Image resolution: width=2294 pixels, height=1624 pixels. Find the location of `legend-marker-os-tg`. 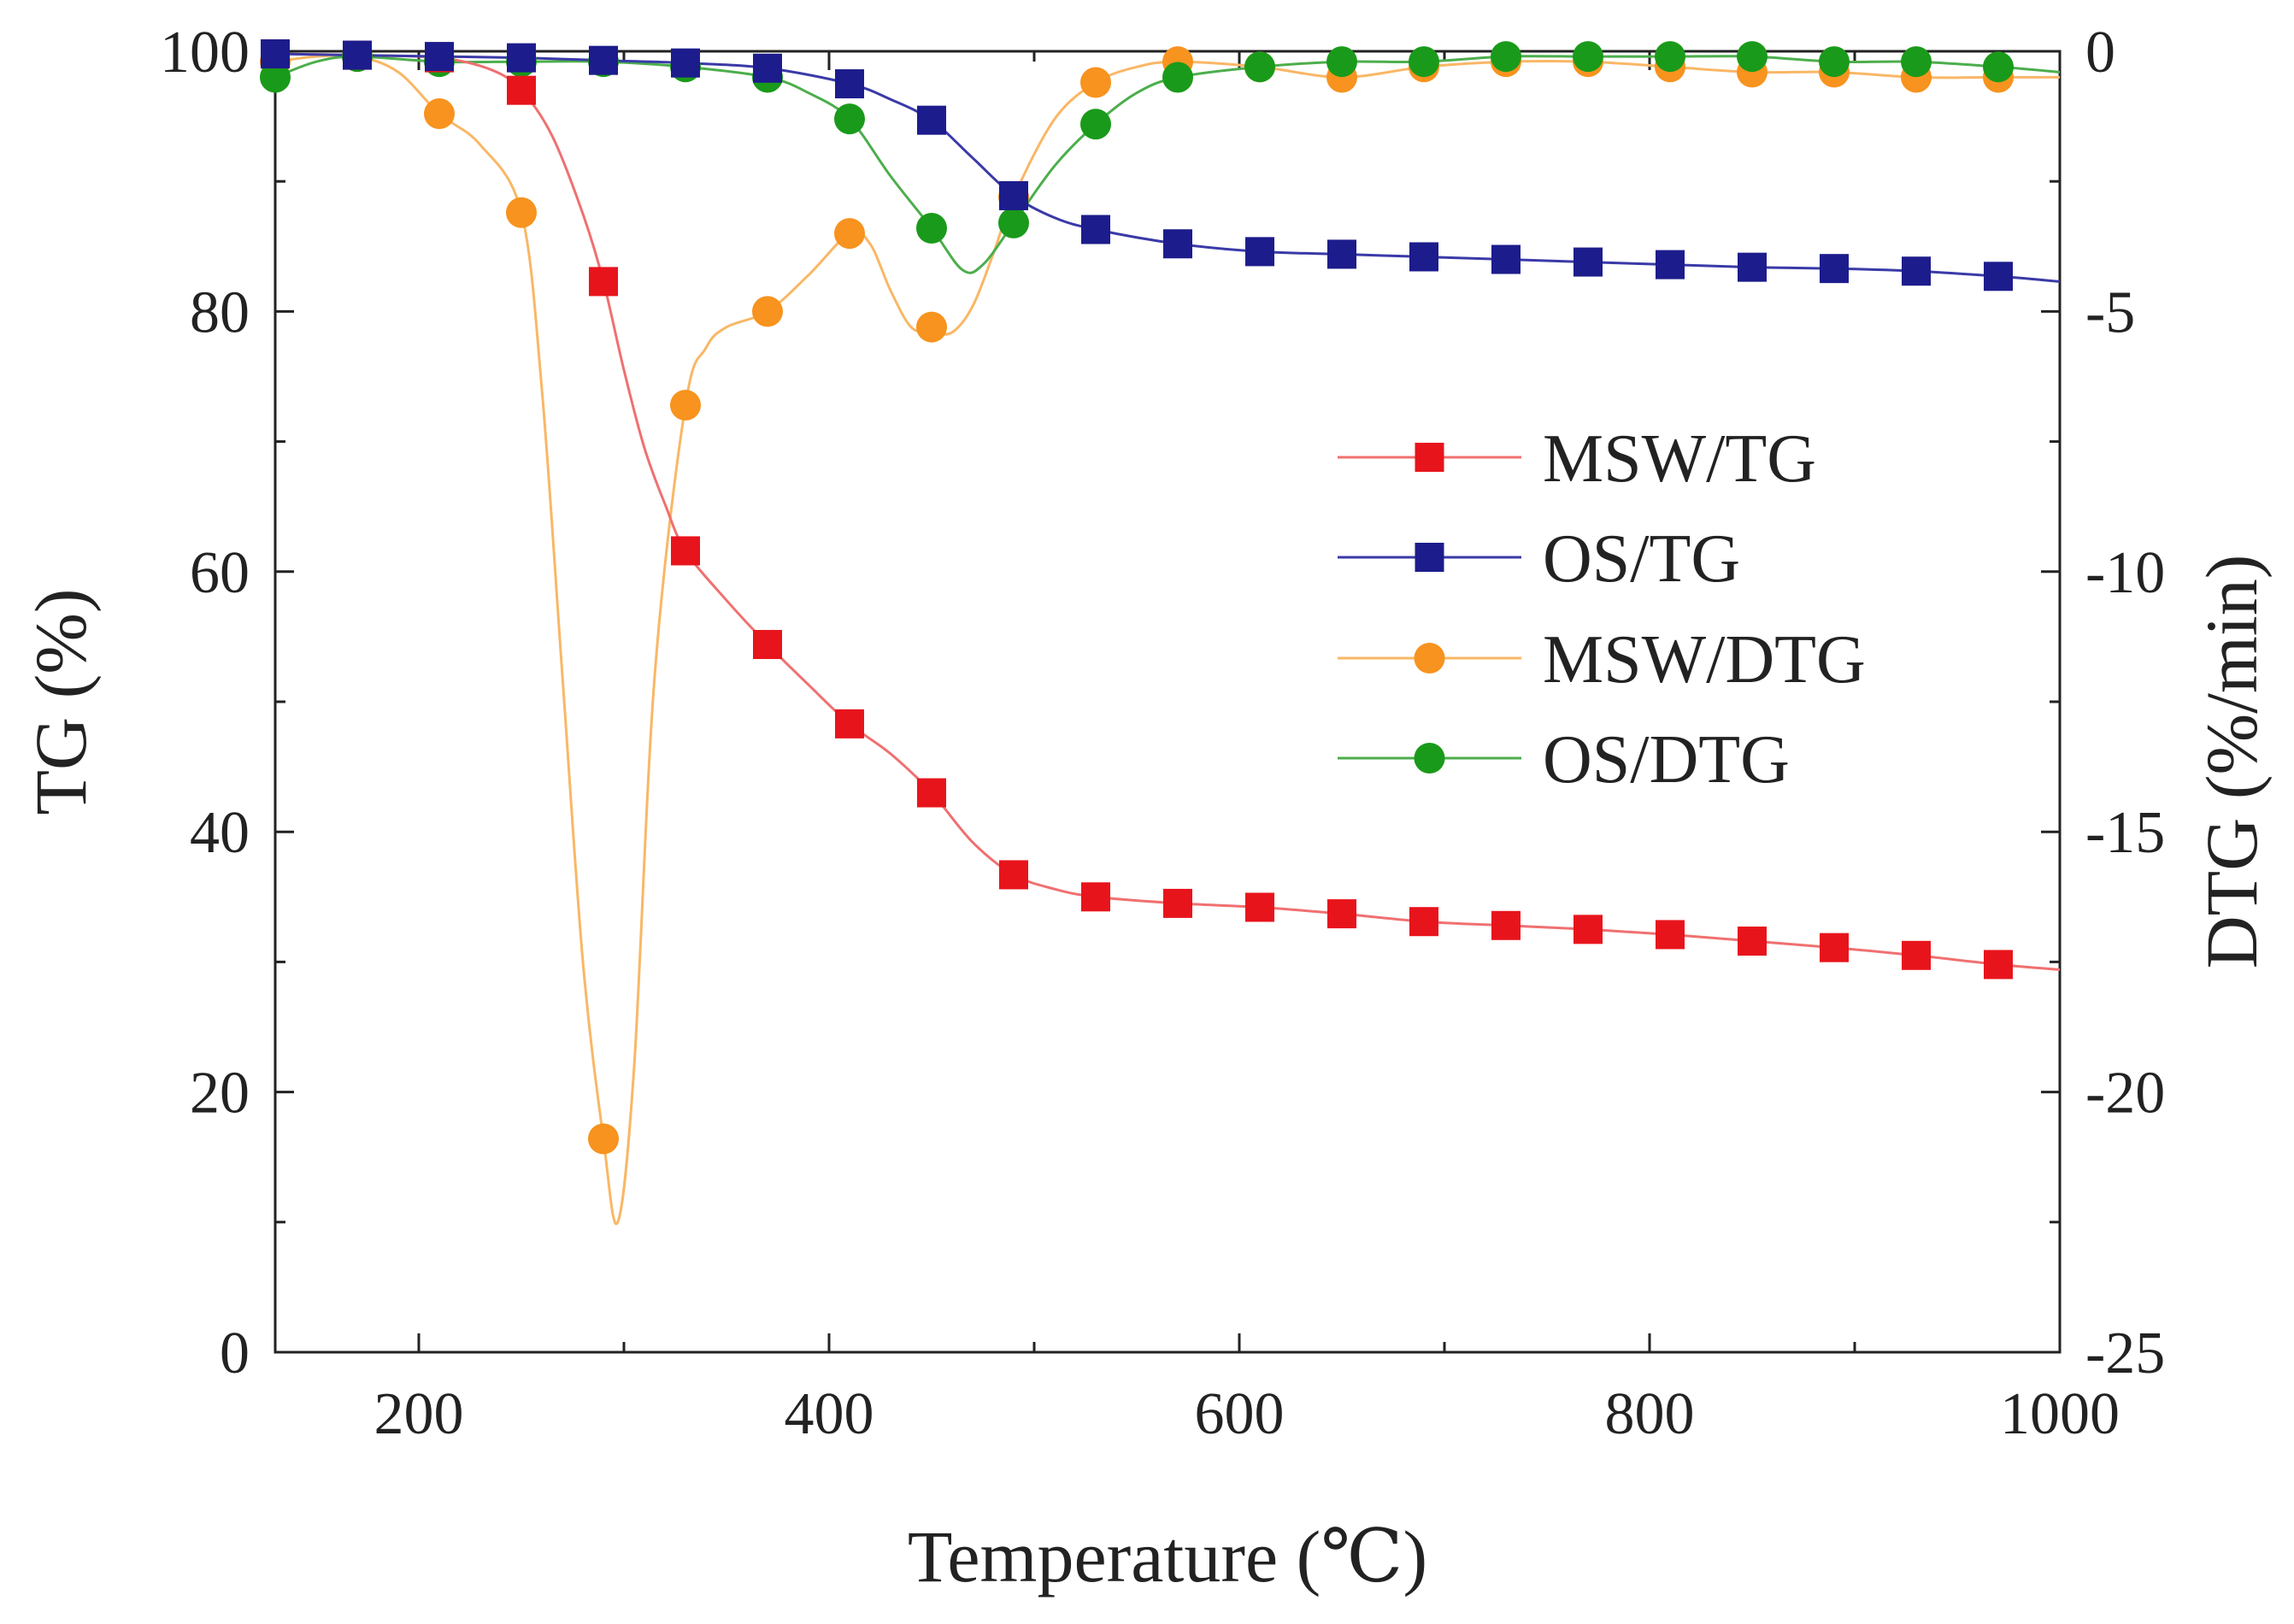

legend-marker-os-tg is located at coordinates (1429, 557).